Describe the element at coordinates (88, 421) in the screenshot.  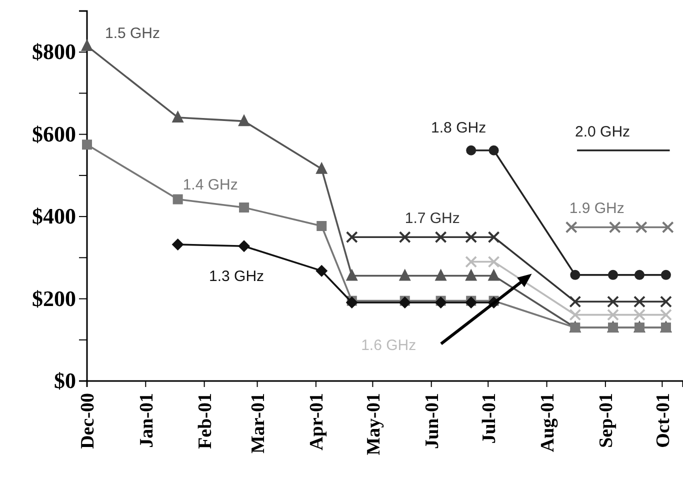
I see `x-tick-label: Dec-00` at that location.